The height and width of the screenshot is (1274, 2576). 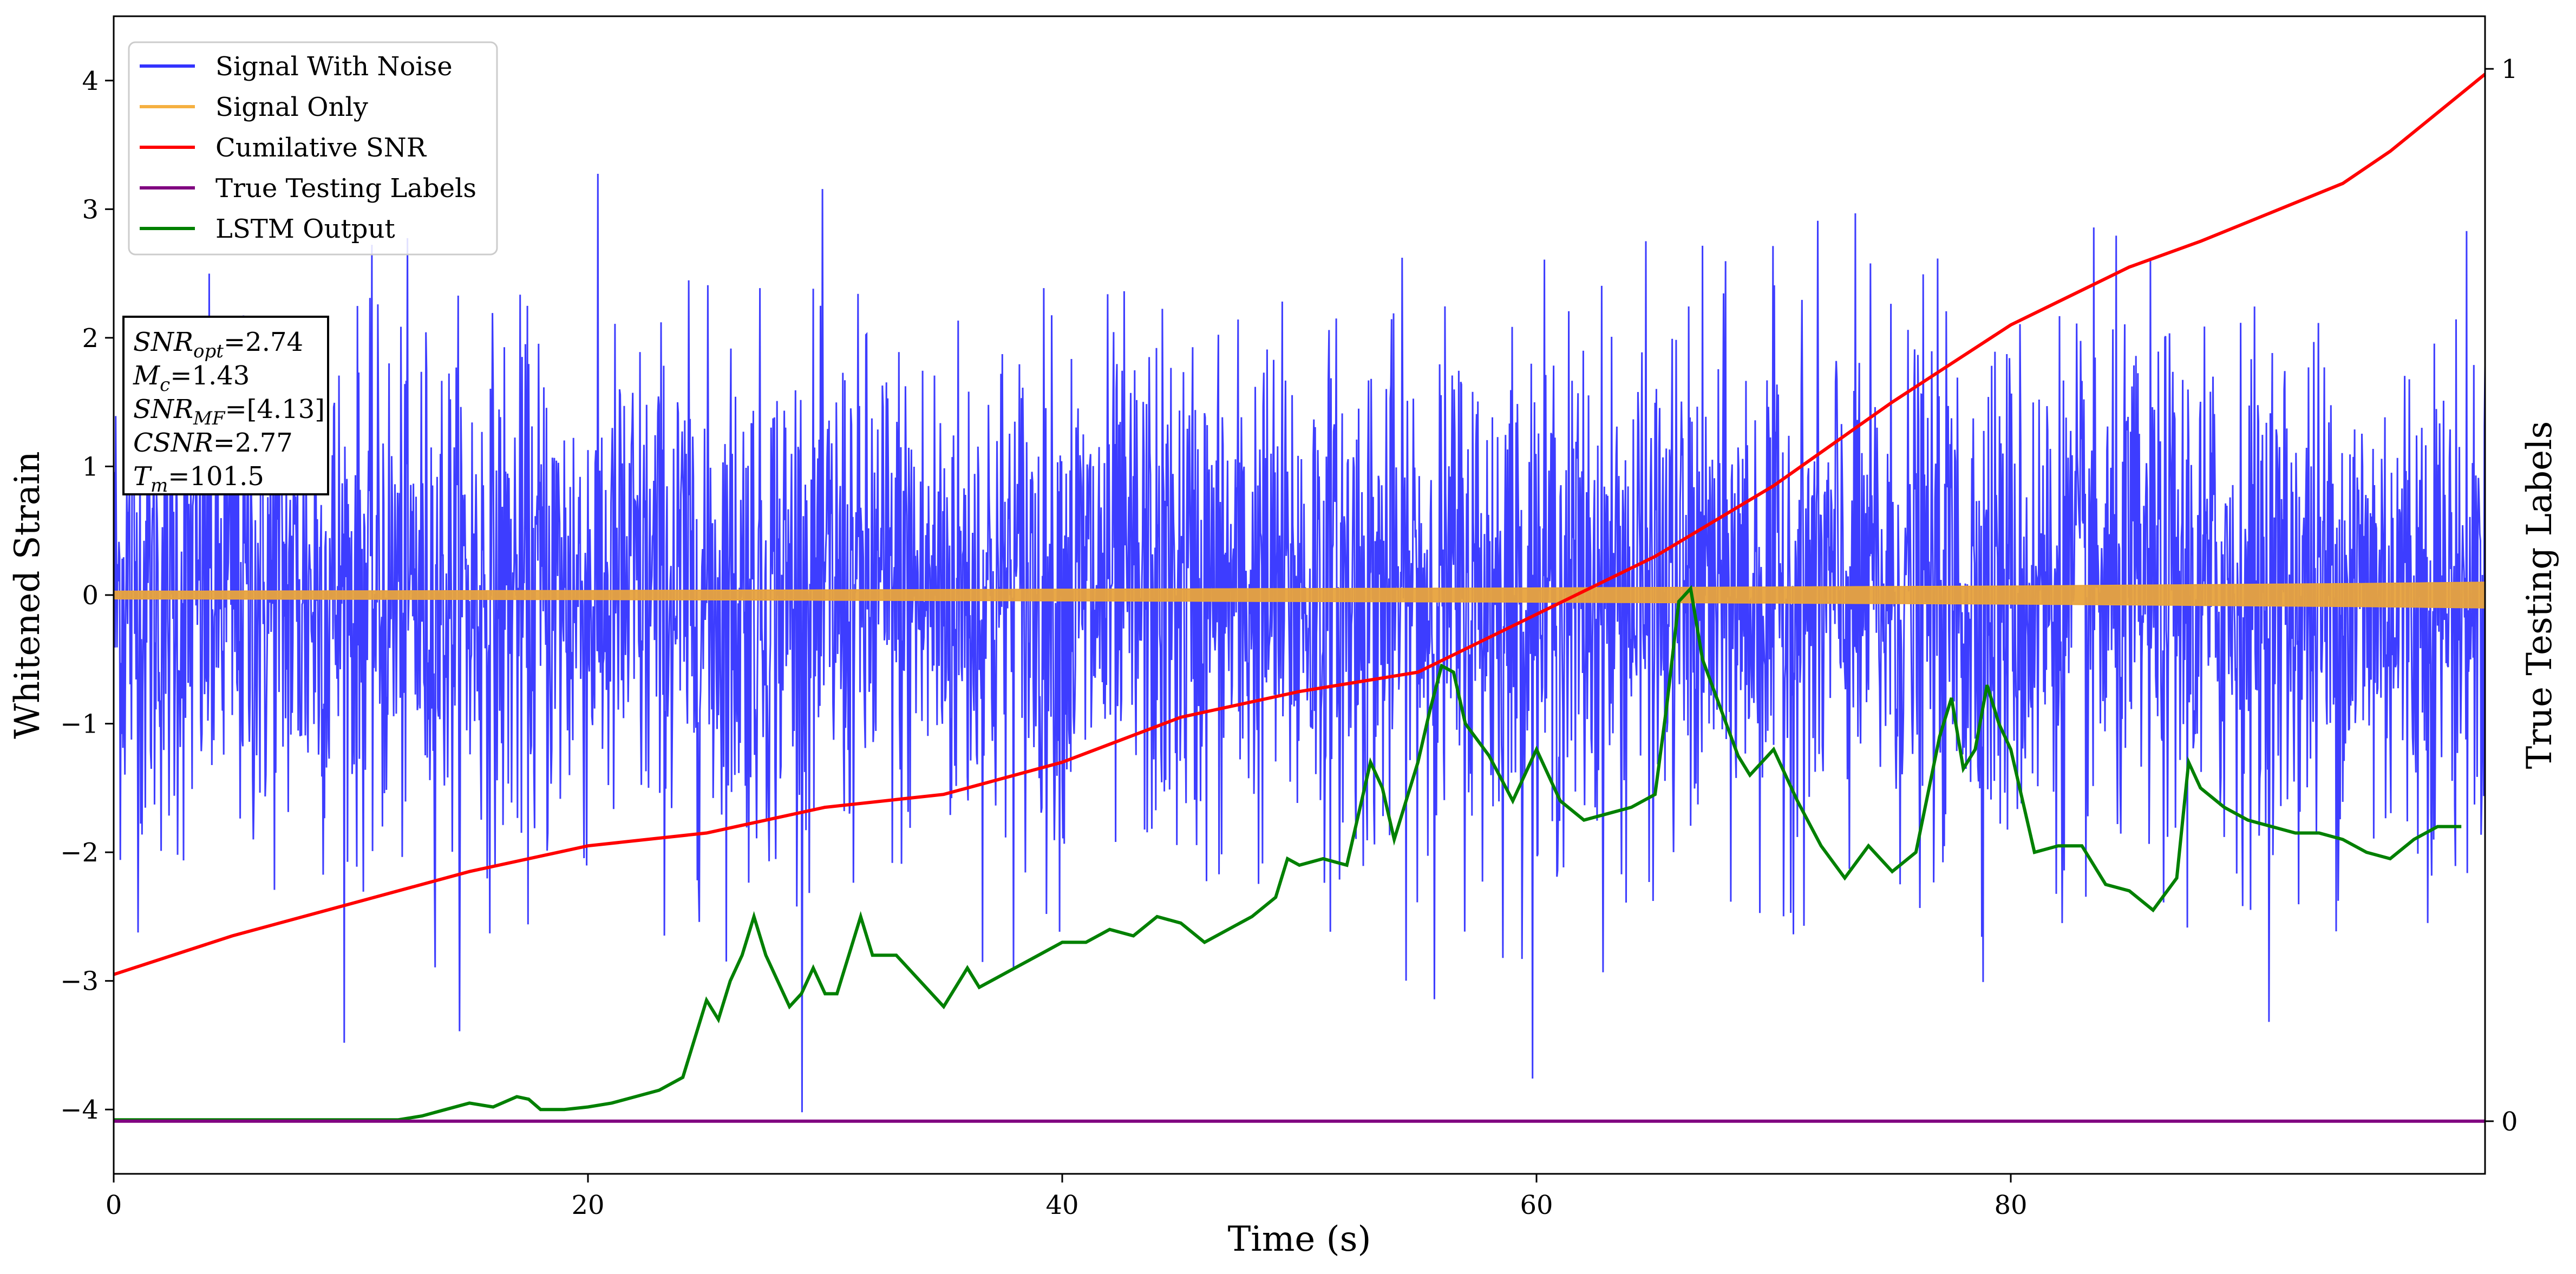 What do you see at coordinates (2509, 69) in the screenshot?
I see `y2-tick-label: 1` at bounding box center [2509, 69].